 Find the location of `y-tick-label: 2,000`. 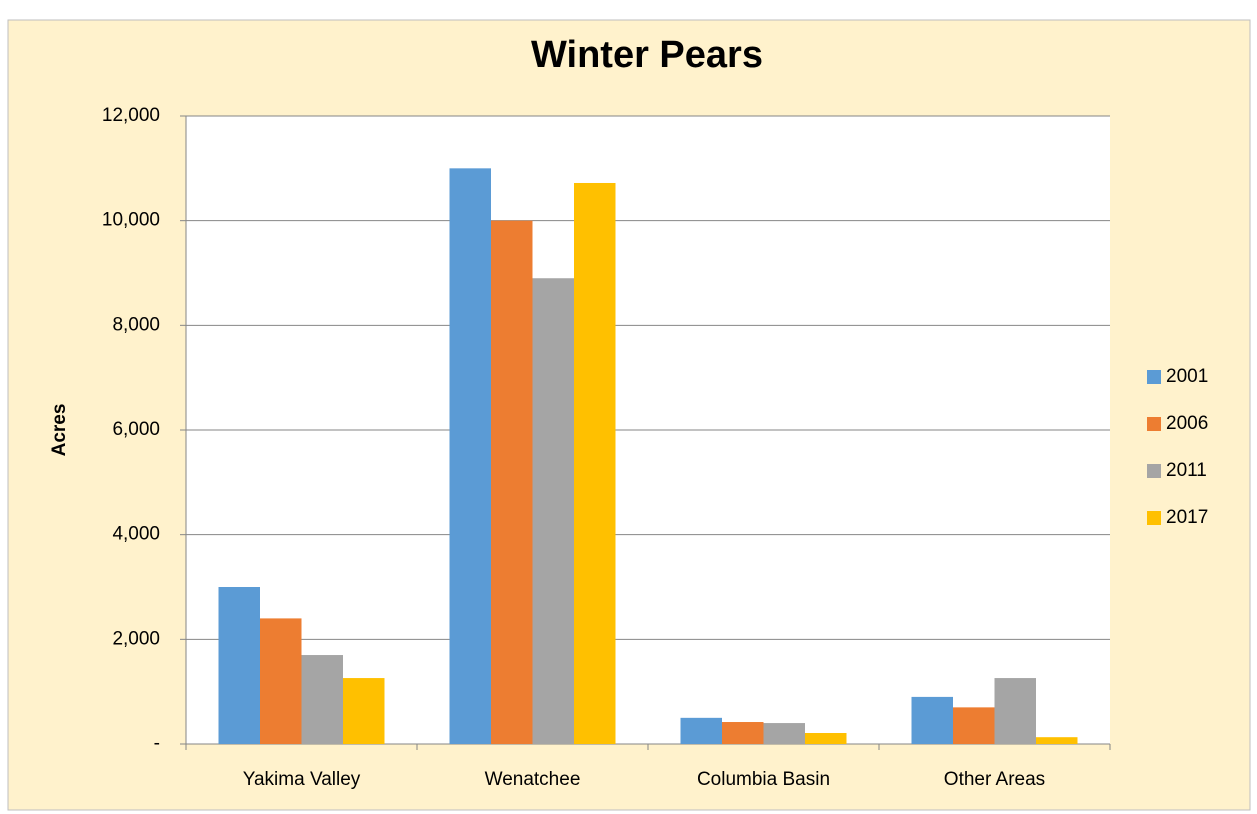

y-tick-label: 2,000 is located at coordinates (136, 638).